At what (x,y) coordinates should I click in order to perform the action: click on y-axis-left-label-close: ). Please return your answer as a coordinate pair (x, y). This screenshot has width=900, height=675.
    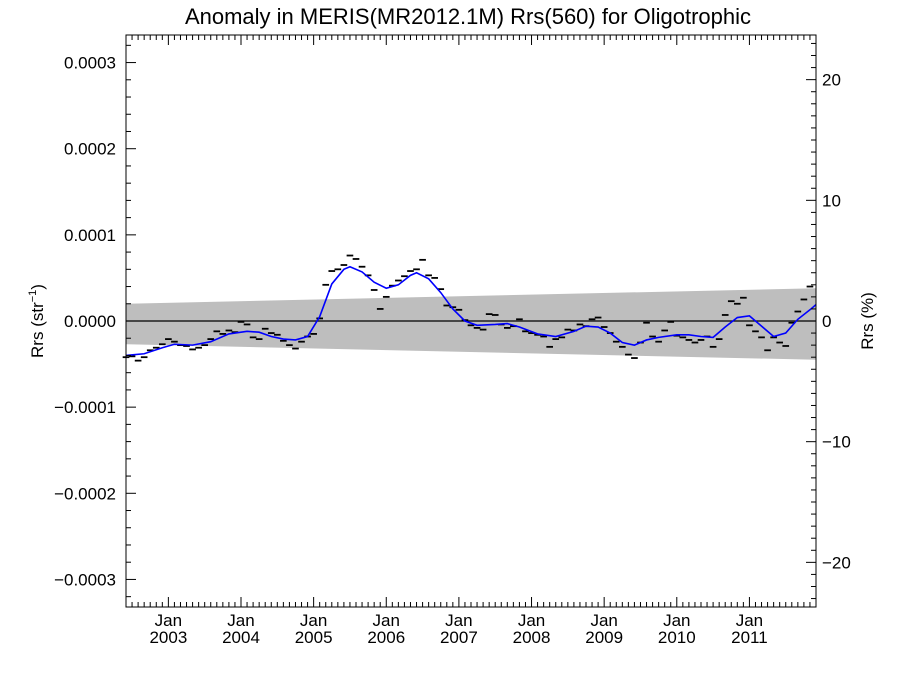
    Looking at the image, I should click on (37, 287).